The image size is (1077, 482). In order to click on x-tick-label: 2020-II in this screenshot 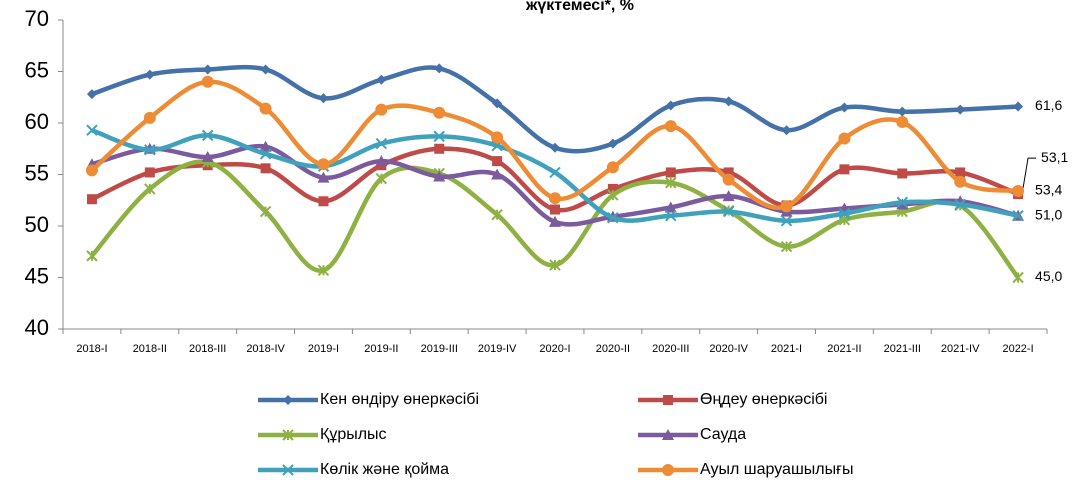, I will do `click(613, 349)`.